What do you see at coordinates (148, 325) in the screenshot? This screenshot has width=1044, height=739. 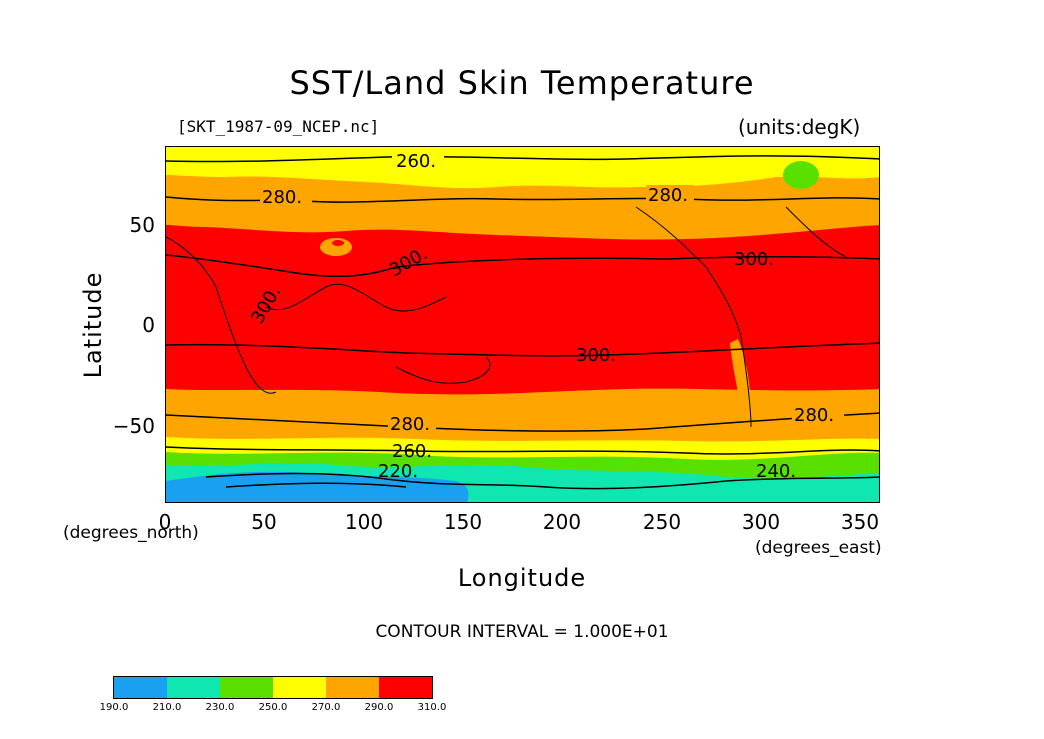 I see `y-tick-0: 0` at bounding box center [148, 325].